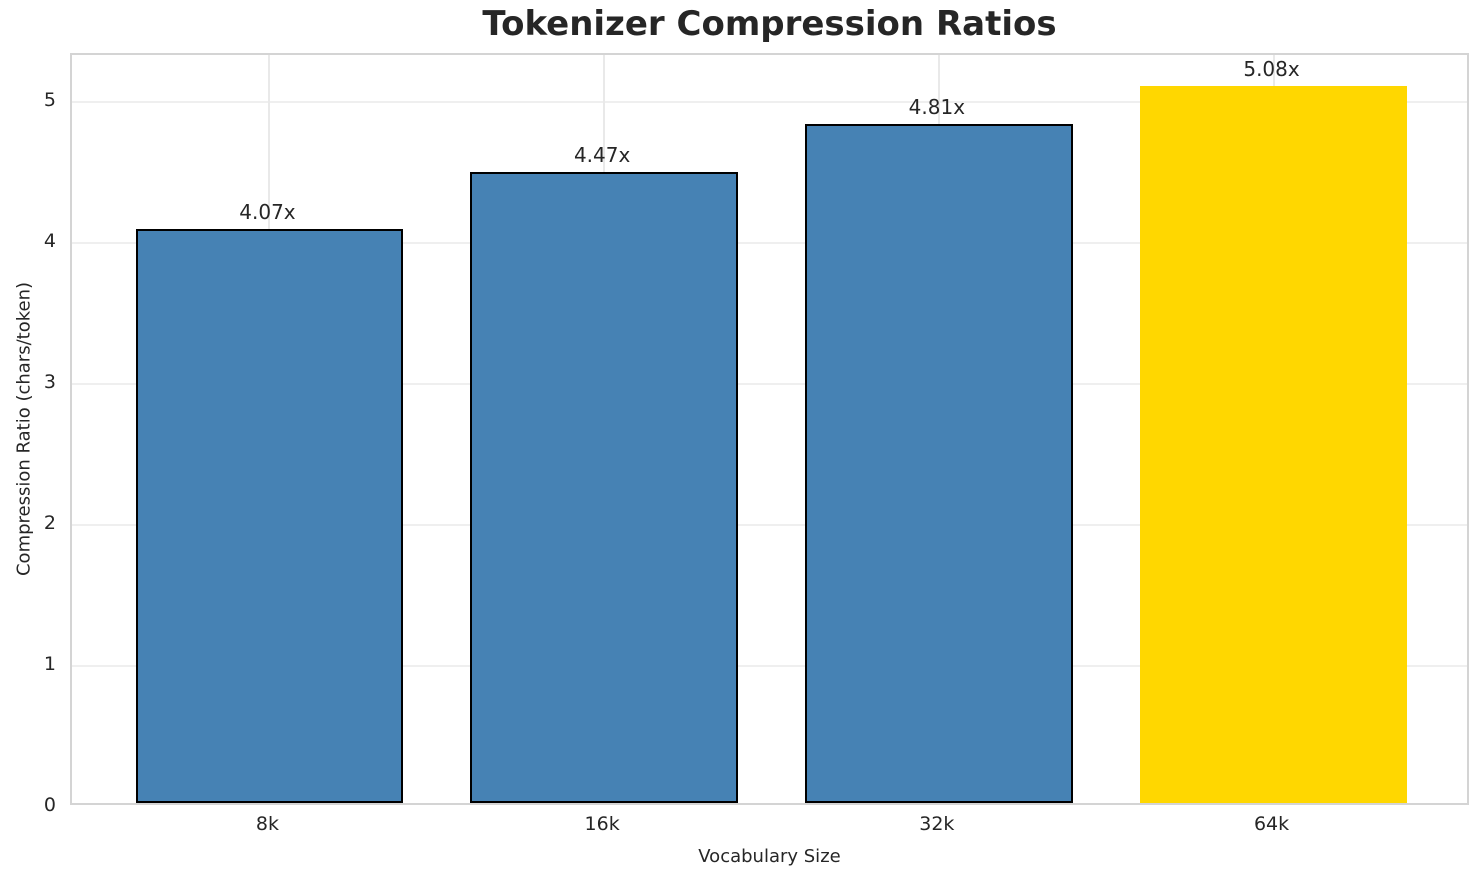  Describe the element at coordinates (49, 522) in the screenshot. I see `y-tick-label: 2` at that location.